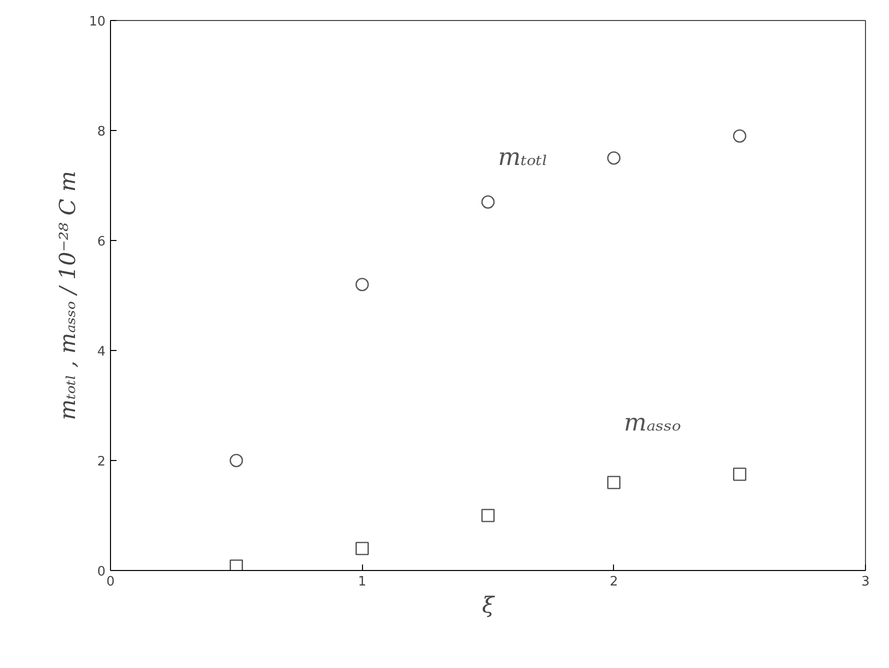 The image size is (889, 668). I want to click on x-axis-title: ξ, so click(489, 606).